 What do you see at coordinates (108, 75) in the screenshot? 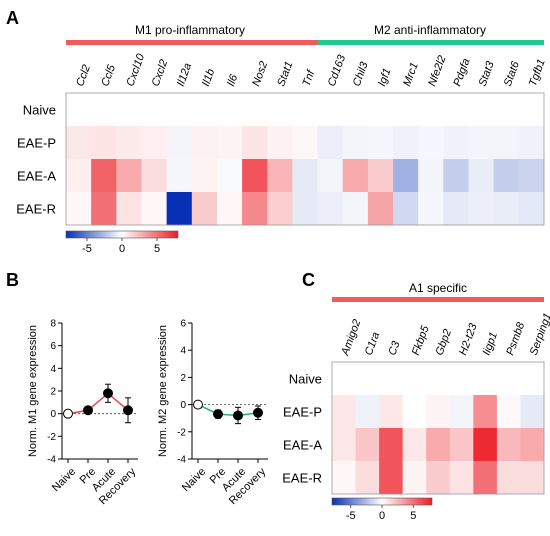
I see `column-label: Ccl5` at bounding box center [108, 75].